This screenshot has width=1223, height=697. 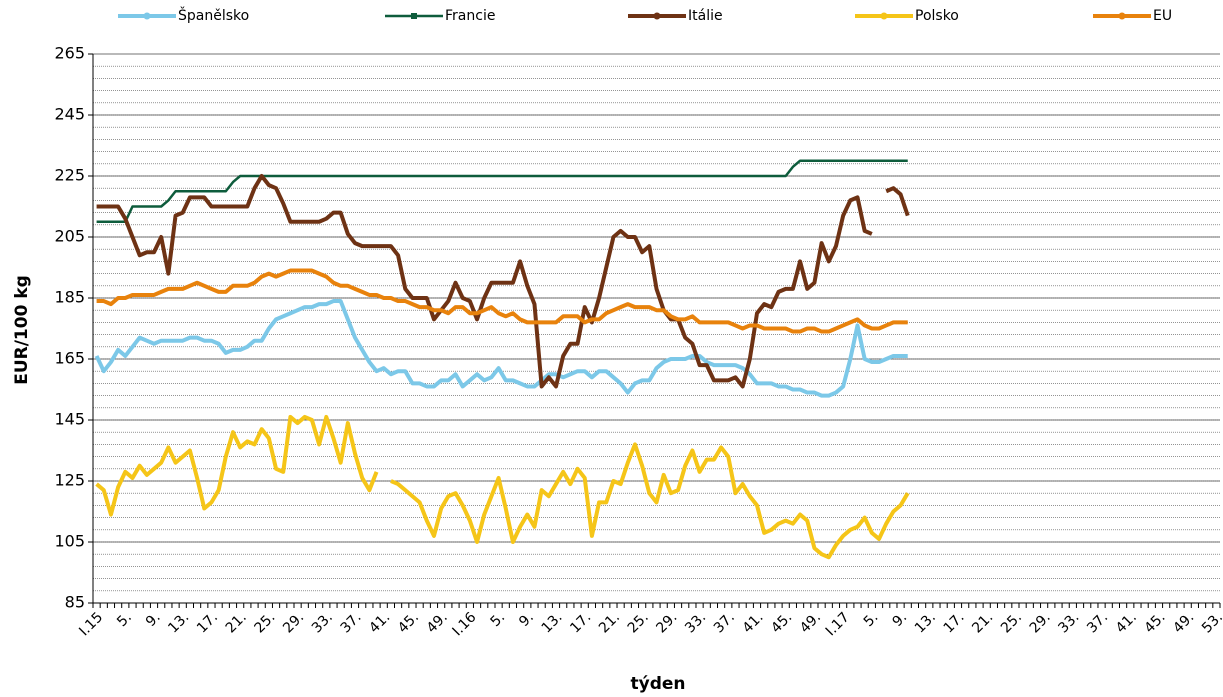 I want to click on y-tick-label: 145, so click(x=69, y=419).